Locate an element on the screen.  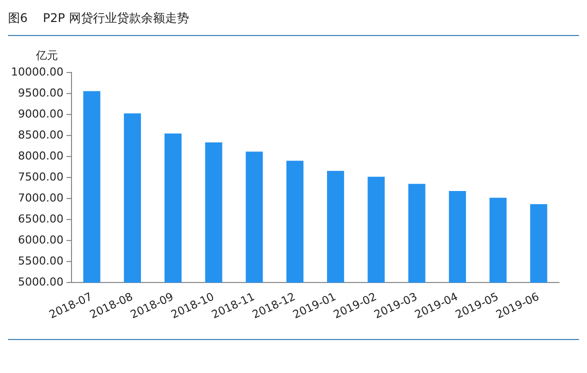
y-tick-label: 10000.00 is located at coordinates (37, 71).